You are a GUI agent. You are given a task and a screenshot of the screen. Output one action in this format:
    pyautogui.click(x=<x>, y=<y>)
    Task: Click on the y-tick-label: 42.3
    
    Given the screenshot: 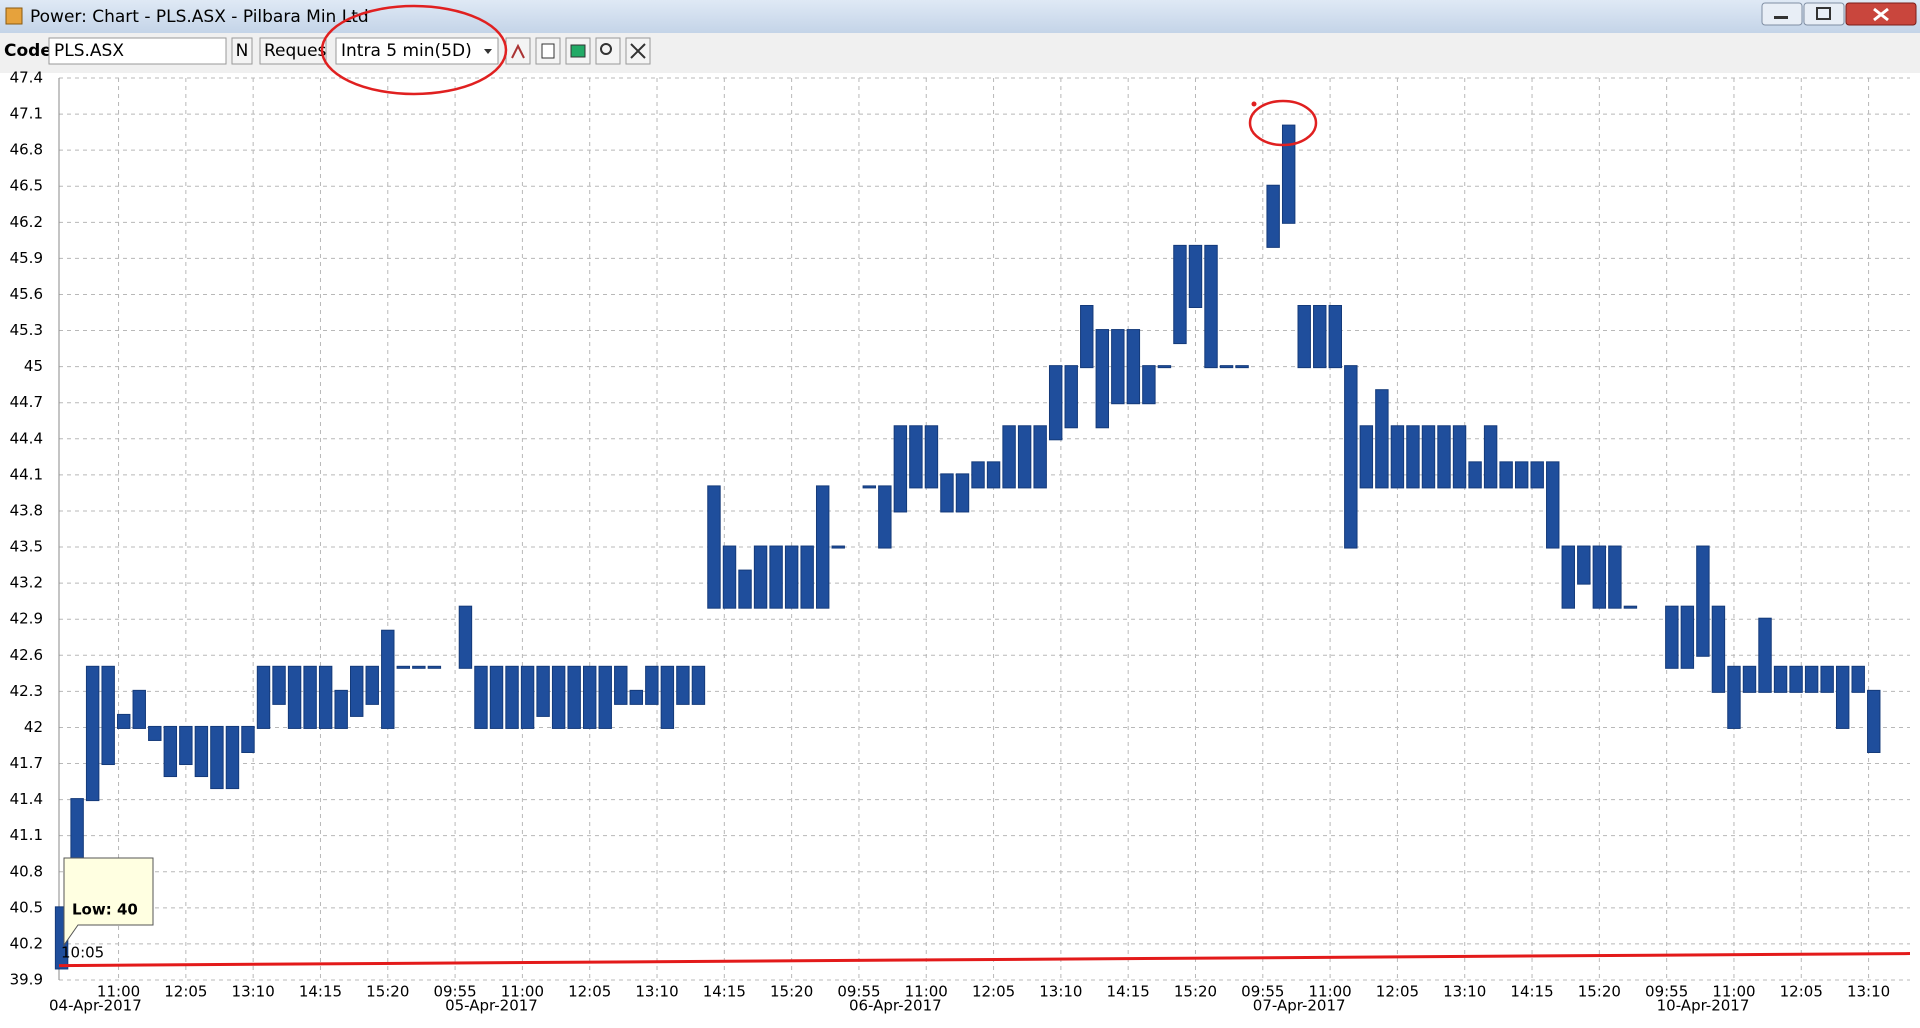 What is the action you would take?
    pyautogui.click(x=26, y=691)
    